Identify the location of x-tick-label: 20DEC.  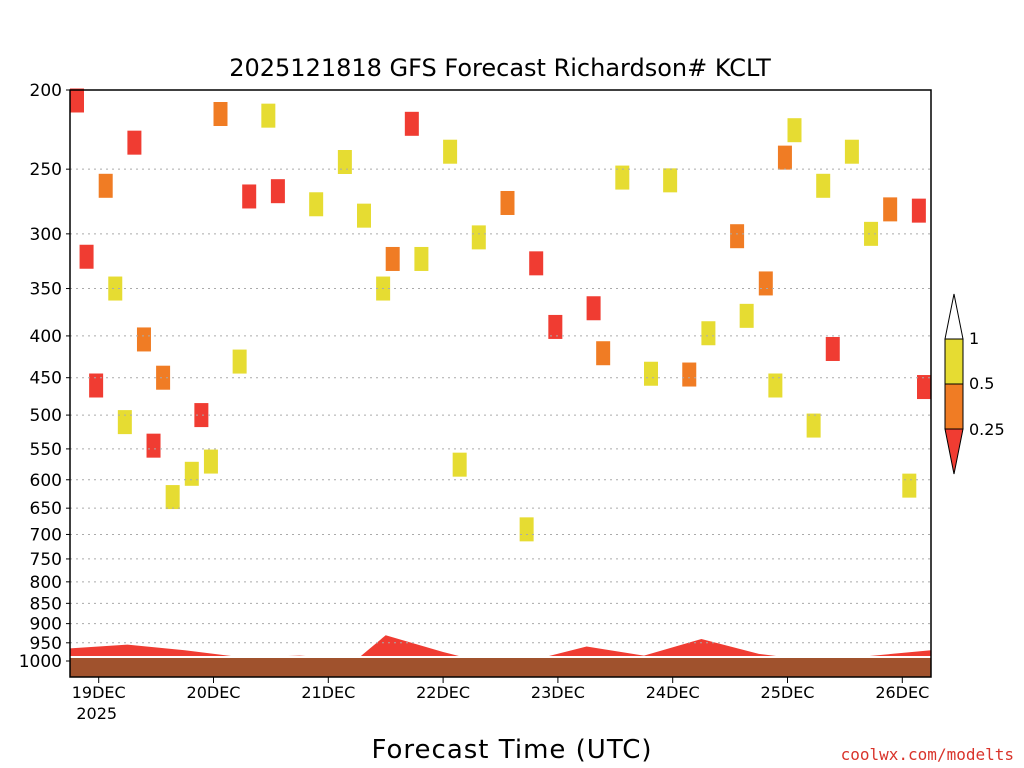
(214, 692).